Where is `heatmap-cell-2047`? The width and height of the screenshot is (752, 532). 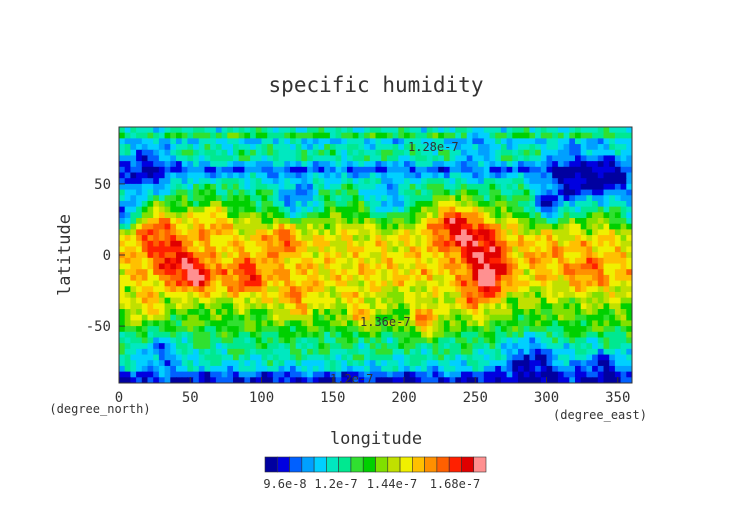
heatmap-cell-2047 is located at coordinates (504, 255).